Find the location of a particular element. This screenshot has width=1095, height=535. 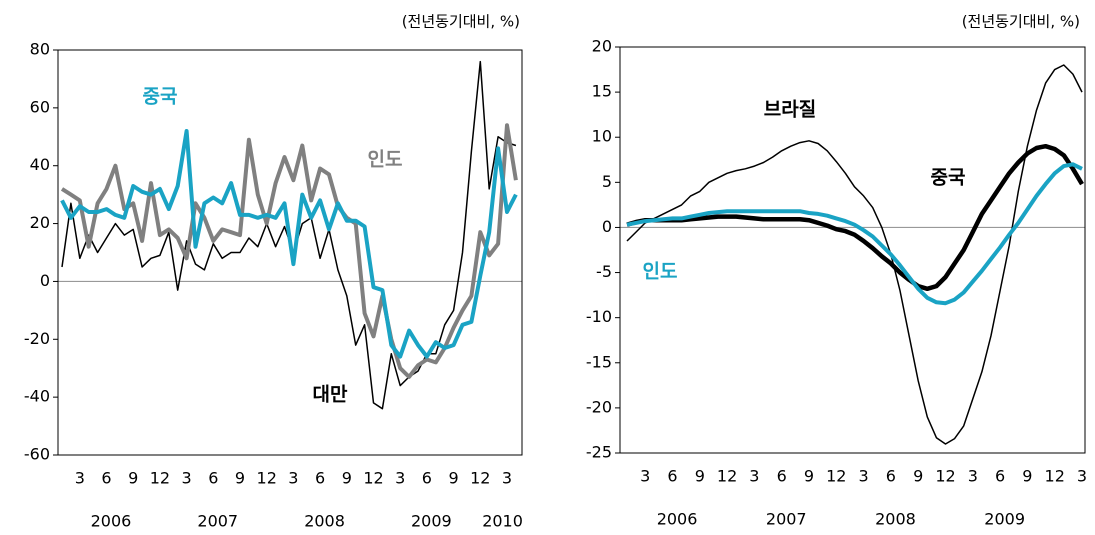

y-tick-label: -5 is located at coordinates (604, 271).